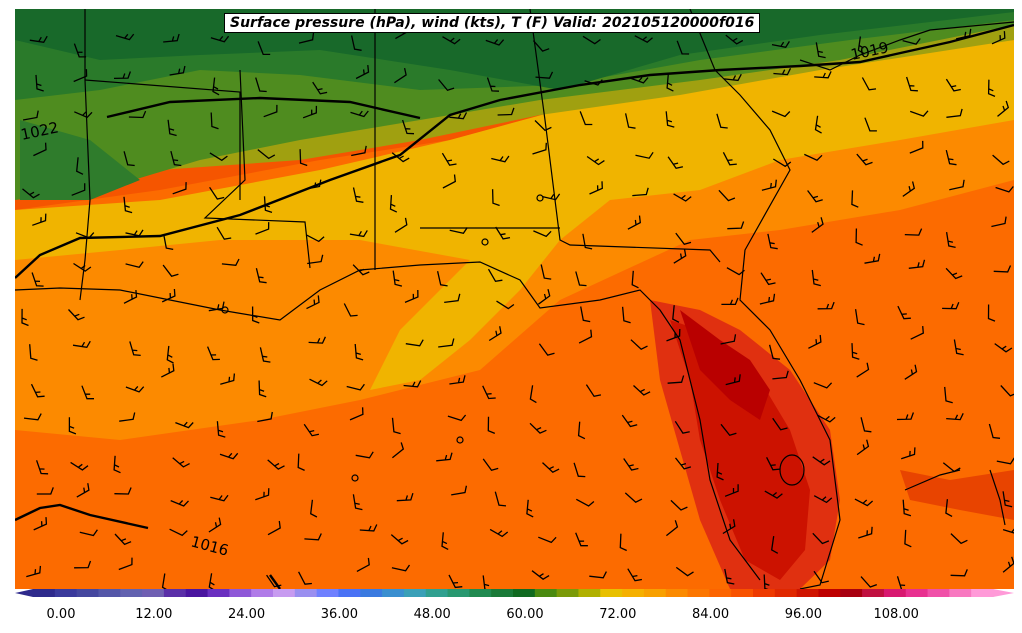 This screenshot has height=633, width=1022. Describe the element at coordinates (525, 614) in the screenshot. I see `colorbar-tick-label: 60.00` at that location.